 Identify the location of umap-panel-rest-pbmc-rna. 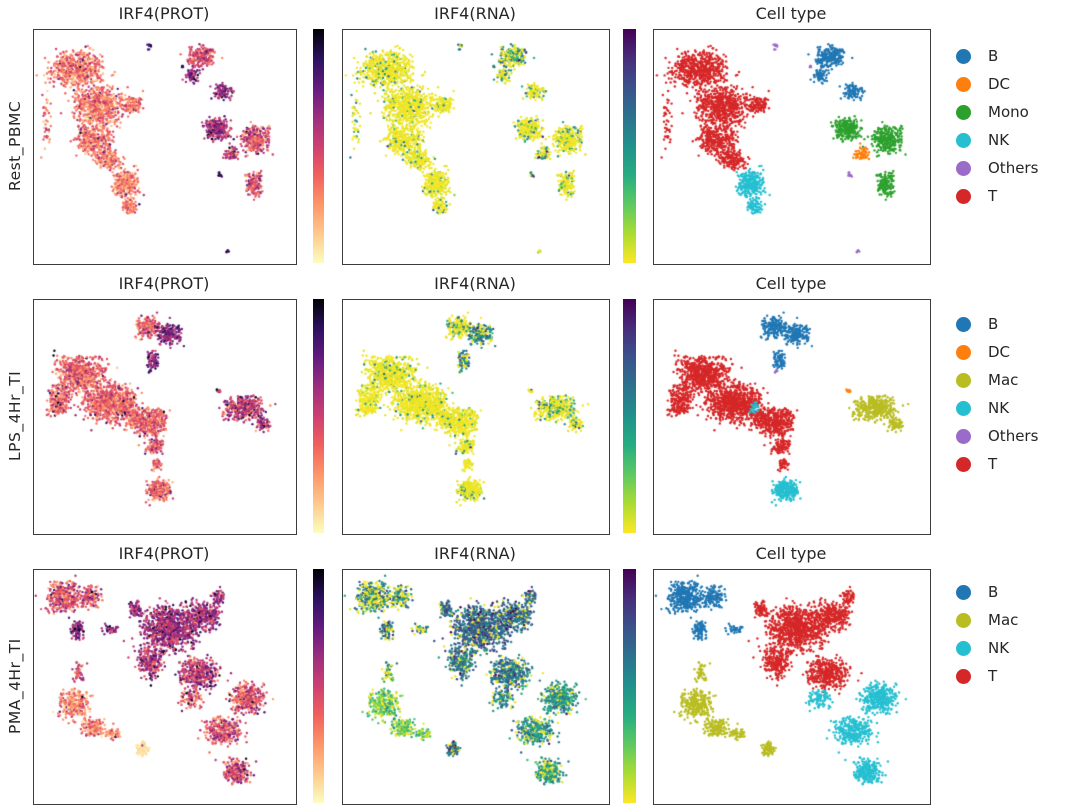
(476, 147).